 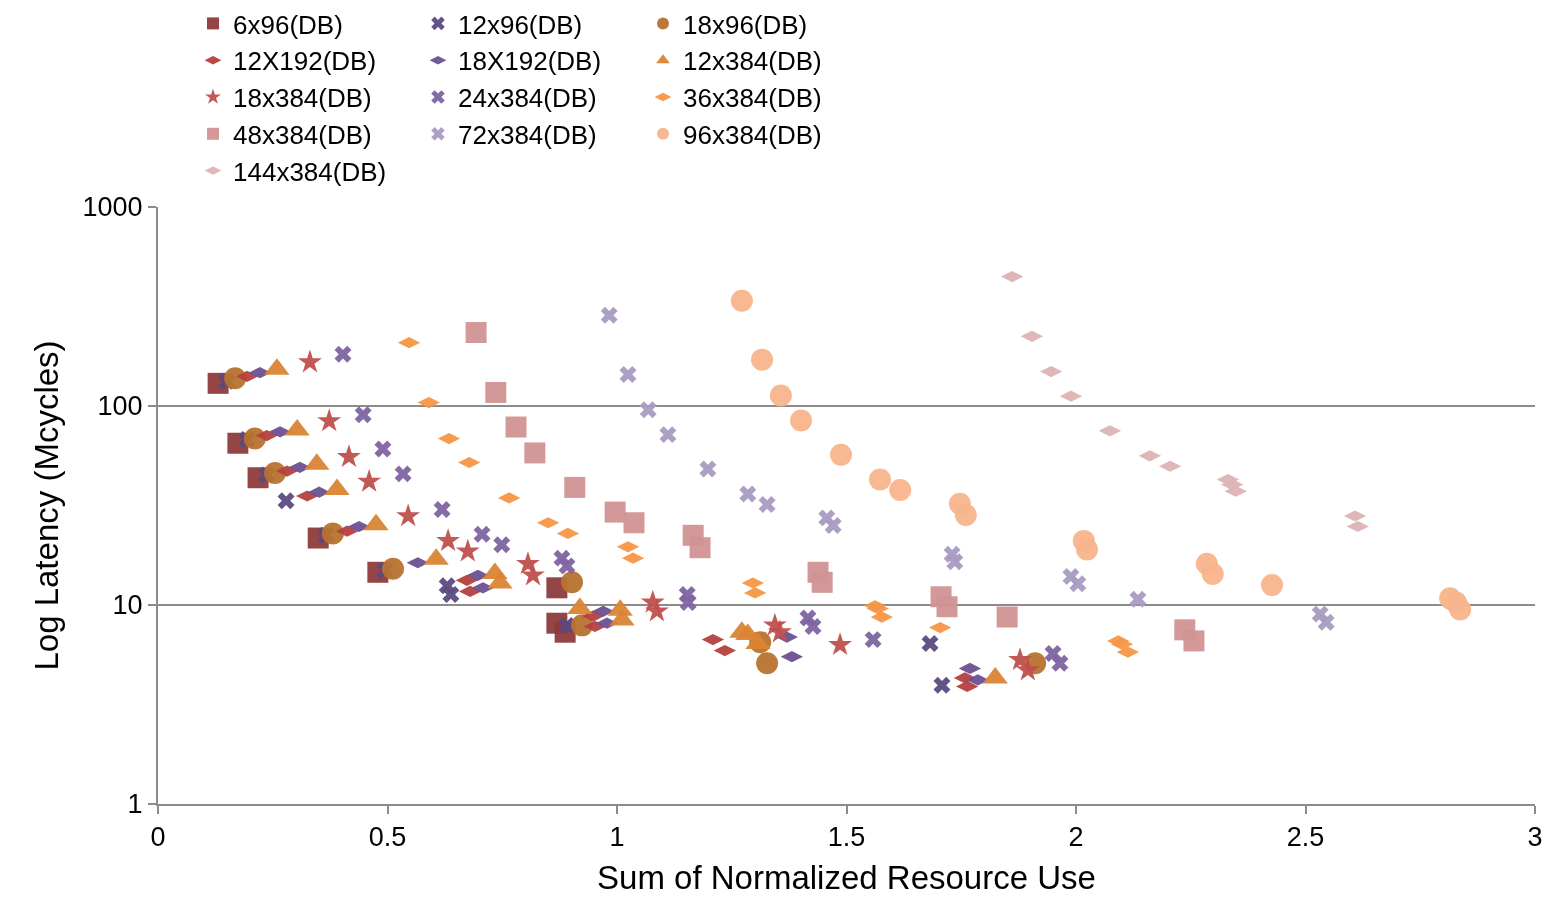 What do you see at coordinates (846, 837) in the screenshot?
I see `x-tick-label: 1.5` at bounding box center [846, 837].